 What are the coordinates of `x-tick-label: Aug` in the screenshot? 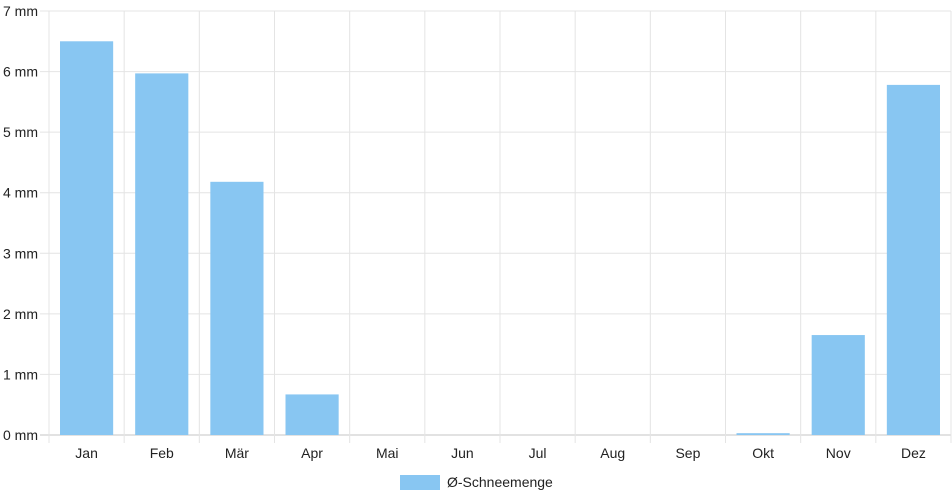 It's located at (612, 453).